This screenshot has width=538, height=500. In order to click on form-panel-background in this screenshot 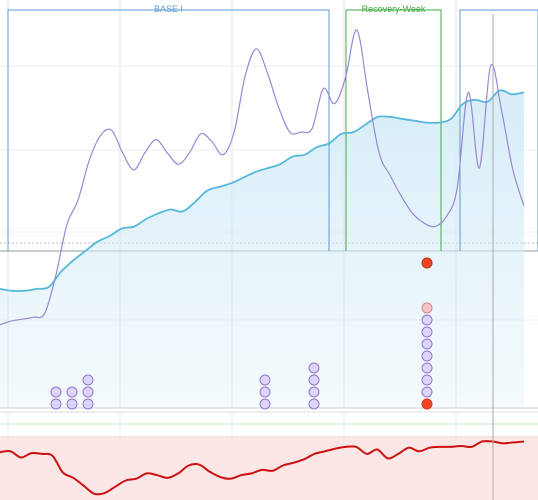, I will do `click(269, 469)`.